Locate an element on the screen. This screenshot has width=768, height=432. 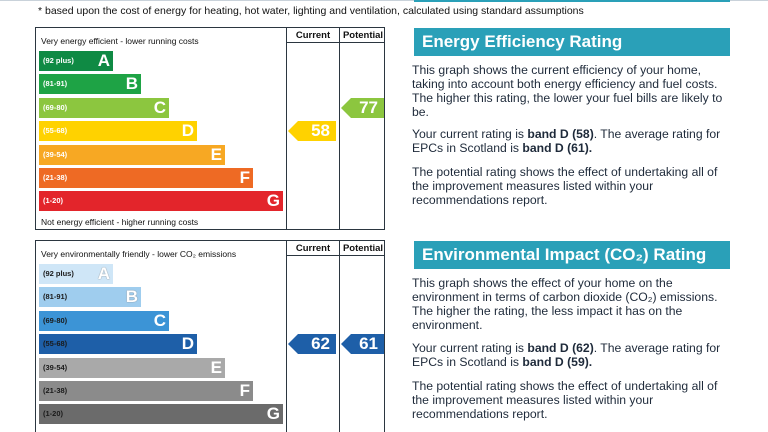
ee-band-f: (21-38) F is located at coordinates (146, 178).